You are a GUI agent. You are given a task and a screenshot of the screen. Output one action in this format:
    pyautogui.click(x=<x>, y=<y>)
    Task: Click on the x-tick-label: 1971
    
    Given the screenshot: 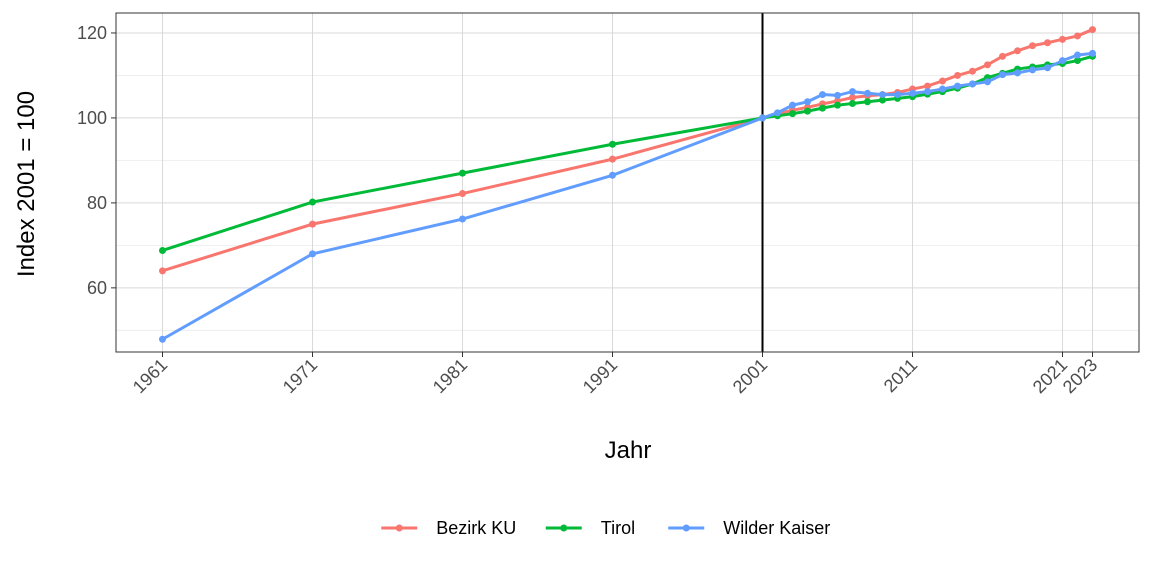 What is the action you would take?
    pyautogui.click(x=300, y=376)
    